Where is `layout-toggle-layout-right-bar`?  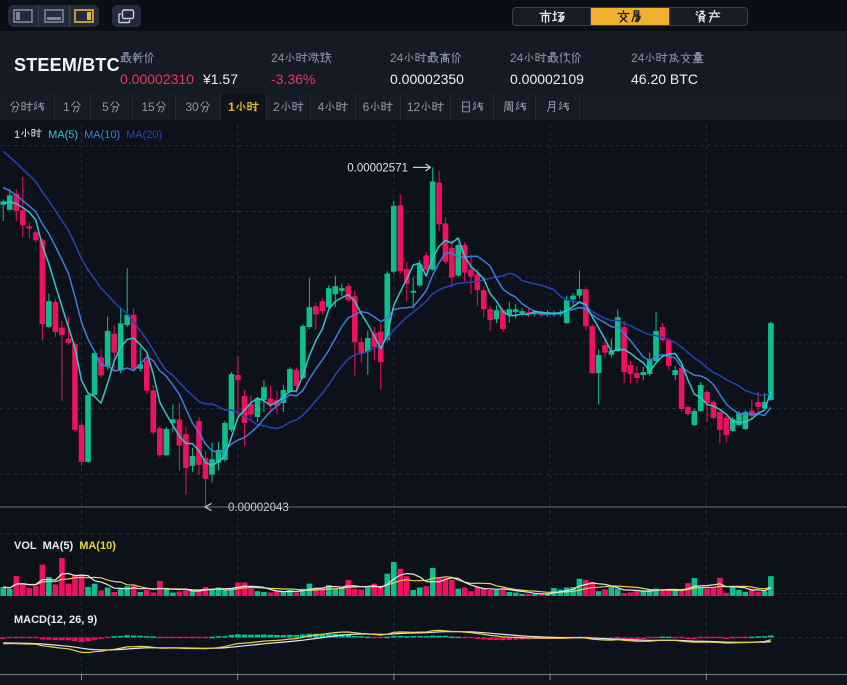
layout-toggle-layout-right-bar is located at coordinates (83, 16).